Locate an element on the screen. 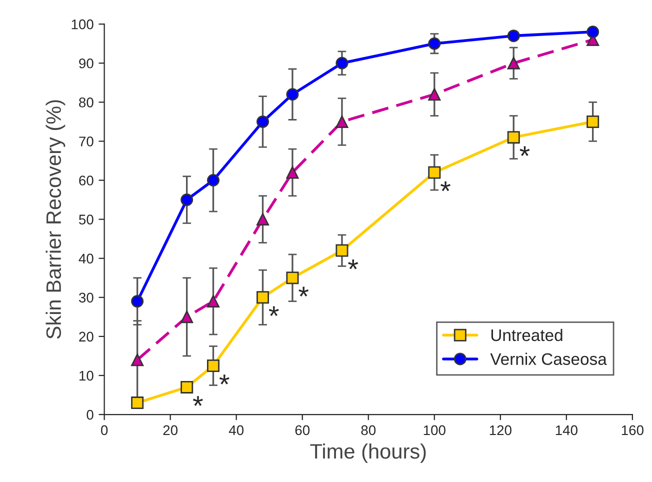 This screenshot has width=652, height=482. x-tick-label: 60 is located at coordinates (302, 430).